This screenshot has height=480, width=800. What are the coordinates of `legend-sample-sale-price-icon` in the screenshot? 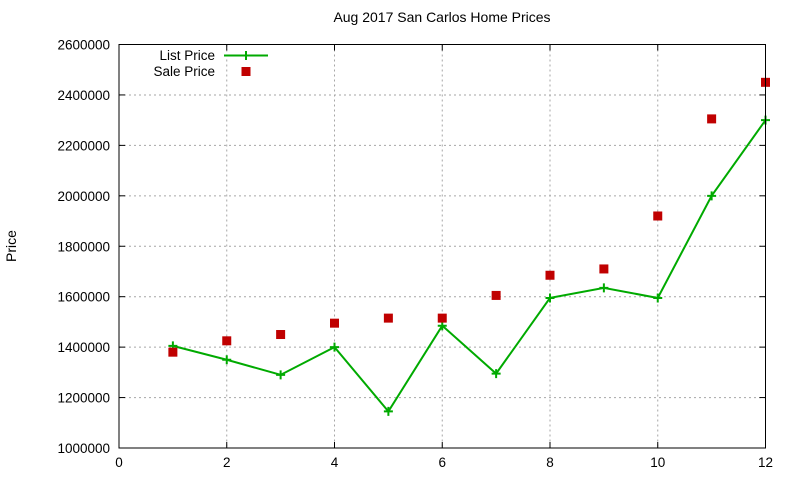 It's located at (246, 71).